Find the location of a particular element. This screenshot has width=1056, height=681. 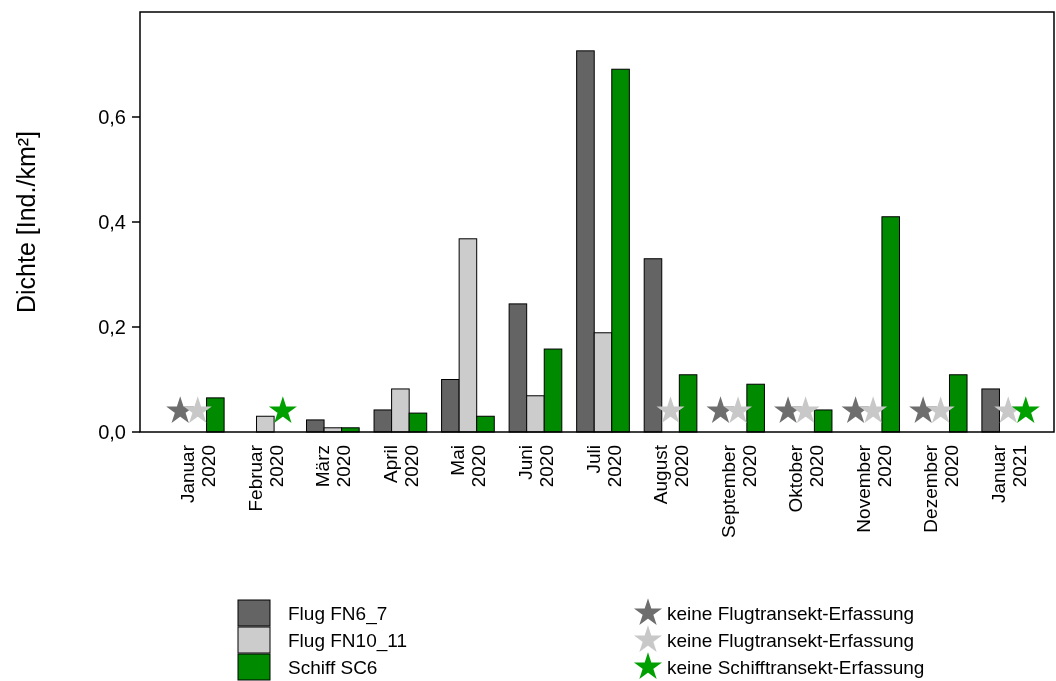

legend-label: keine Schifftransekt-Erfassung is located at coordinates (796, 667).